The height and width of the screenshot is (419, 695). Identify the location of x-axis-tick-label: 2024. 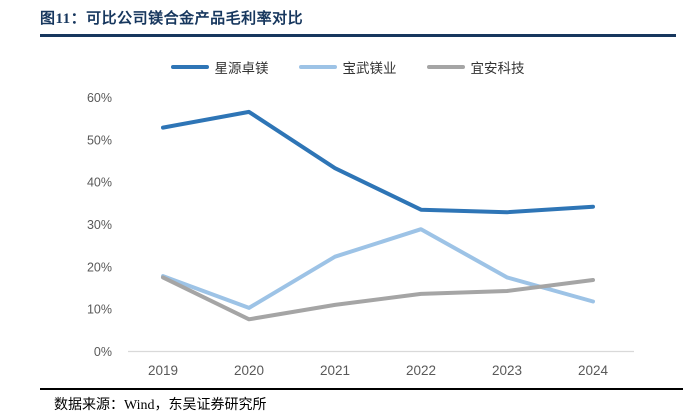
(593, 370).